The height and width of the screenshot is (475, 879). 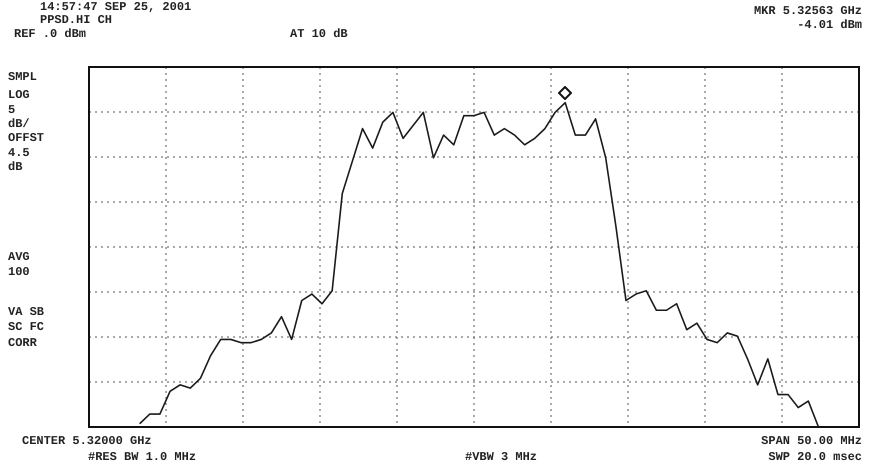 I want to click on chart-title: 14:57:47 SEP 25, 2001, so click(x=116, y=7).